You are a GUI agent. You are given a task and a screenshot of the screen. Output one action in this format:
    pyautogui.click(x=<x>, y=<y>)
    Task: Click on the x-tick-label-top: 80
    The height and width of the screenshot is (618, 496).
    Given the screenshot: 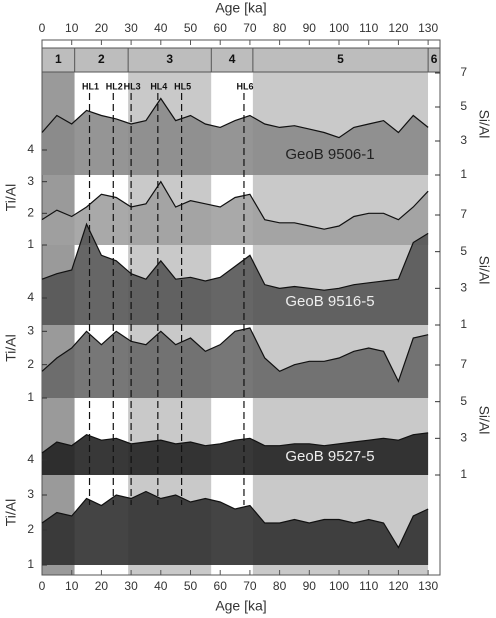 What is the action you would take?
    pyautogui.click(x=280, y=28)
    